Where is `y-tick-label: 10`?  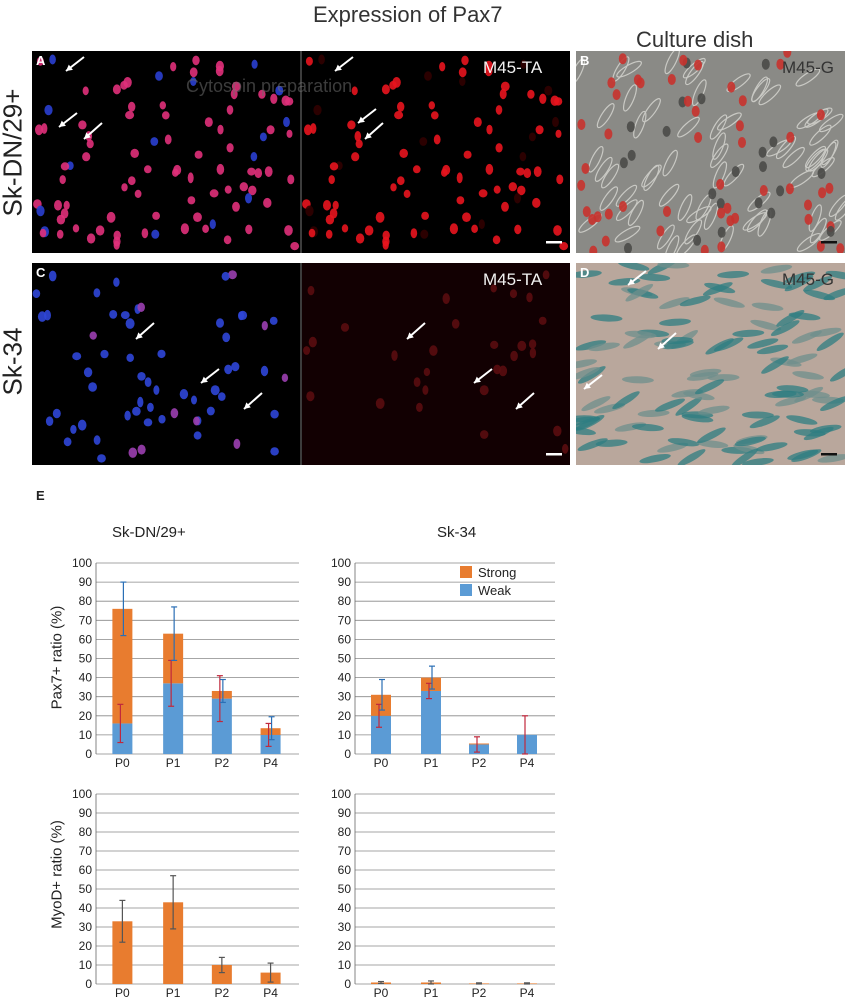 y-tick-label: 10 is located at coordinates (86, 735).